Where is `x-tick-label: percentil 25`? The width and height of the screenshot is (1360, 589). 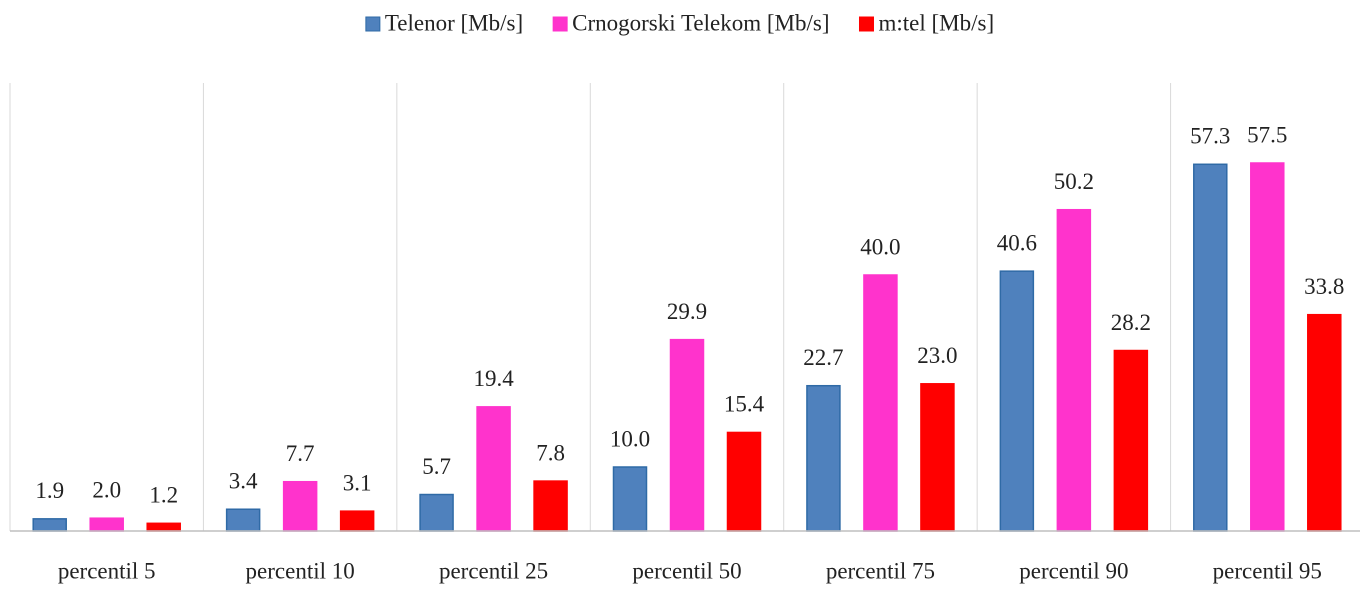 x-tick-label: percentil 25 is located at coordinates (493, 570).